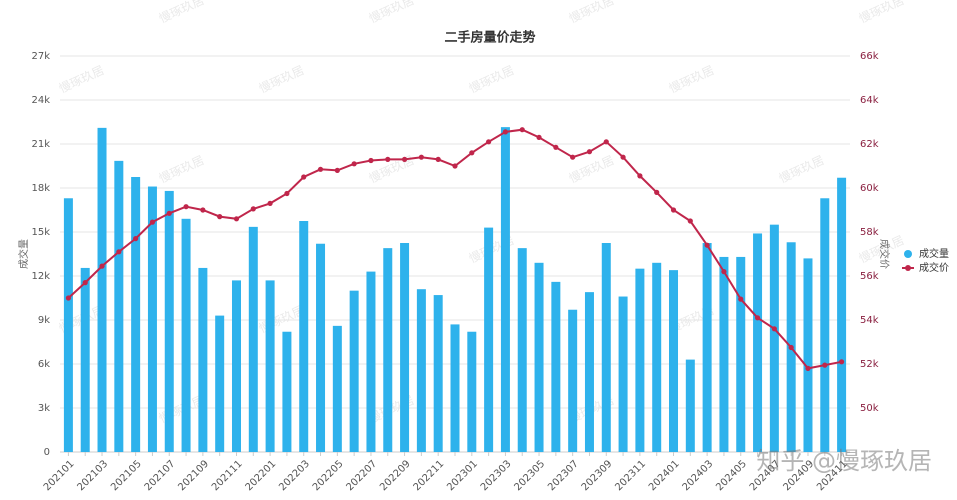 The height and width of the screenshot is (500, 957). What do you see at coordinates (869, 144) in the screenshot?
I see `y2-tick-label: 62k` at bounding box center [869, 144].